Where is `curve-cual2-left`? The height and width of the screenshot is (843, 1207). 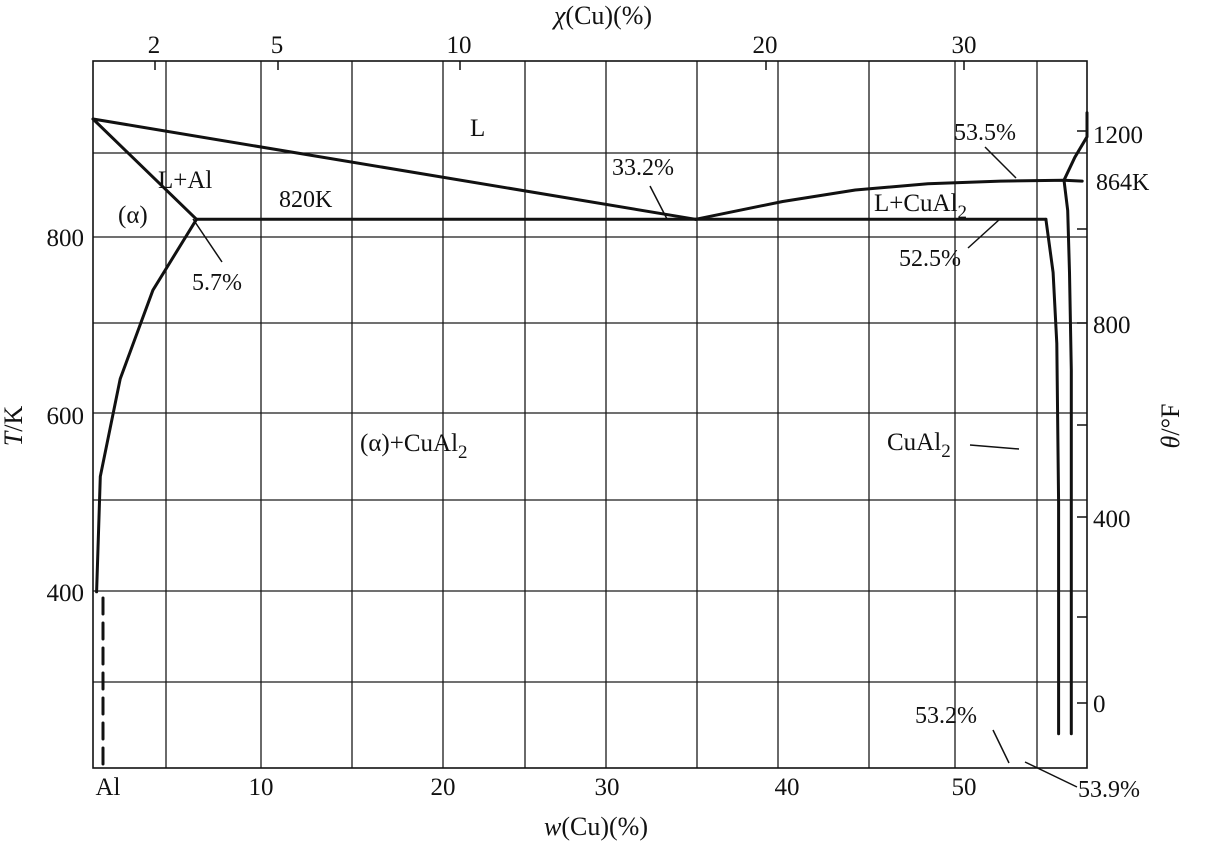 curve-cual2-left is located at coordinates (1052, 476).